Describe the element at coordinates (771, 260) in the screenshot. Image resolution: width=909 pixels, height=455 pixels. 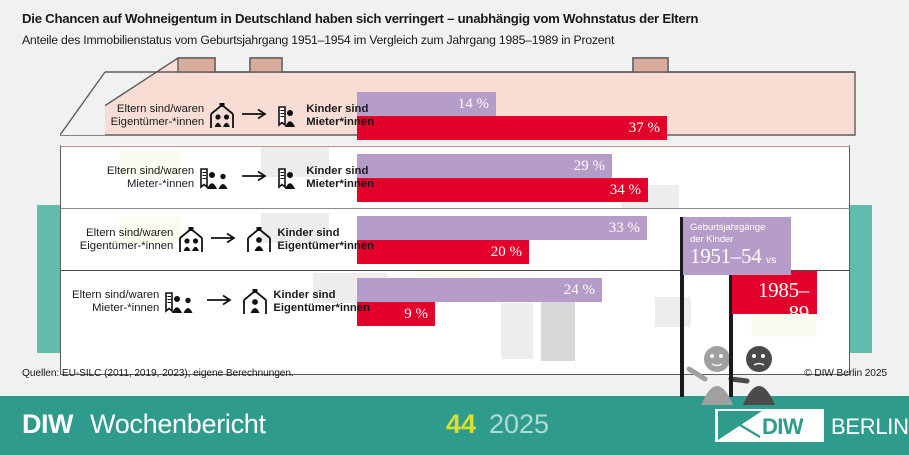
I see `legend-vs: vs` at that location.